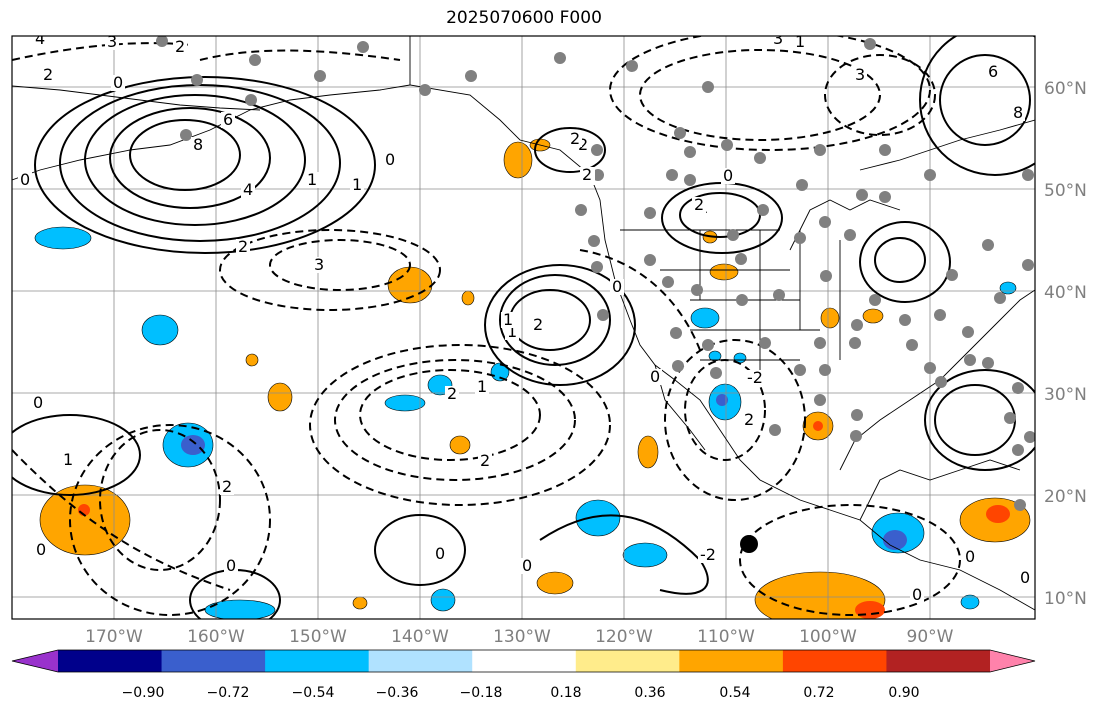 Image resolution: width=1105 pixels, height=712 pixels. I want to click on lon-label: 100°W, so click(828, 637).